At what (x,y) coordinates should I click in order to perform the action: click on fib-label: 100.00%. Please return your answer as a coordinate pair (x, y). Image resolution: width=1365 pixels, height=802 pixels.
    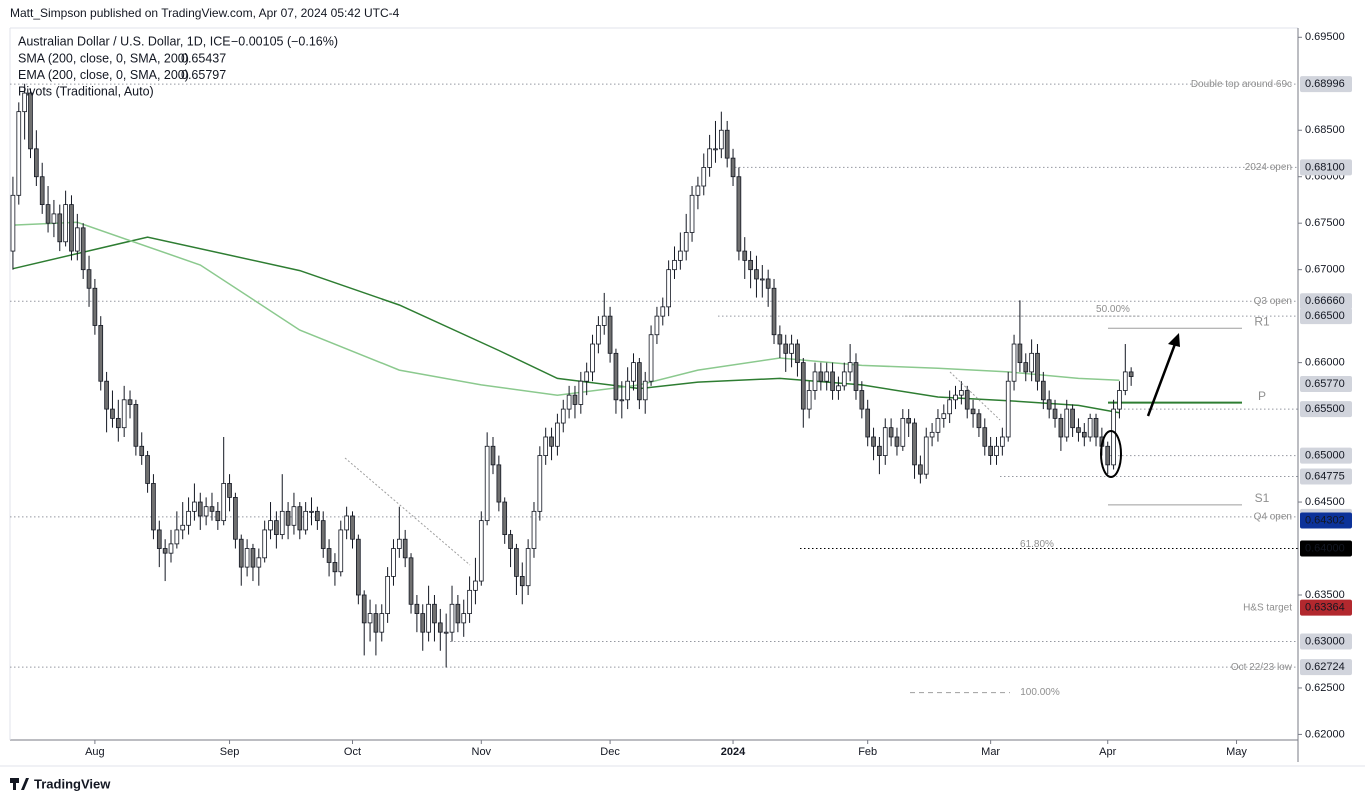
    Looking at the image, I should click on (1040, 692).